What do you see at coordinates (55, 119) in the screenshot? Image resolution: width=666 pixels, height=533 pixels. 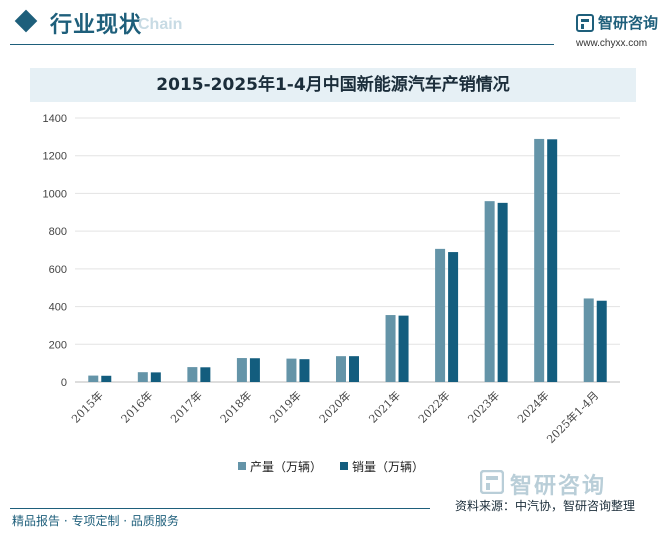 I see `y-tick-label: 1400` at bounding box center [55, 119].